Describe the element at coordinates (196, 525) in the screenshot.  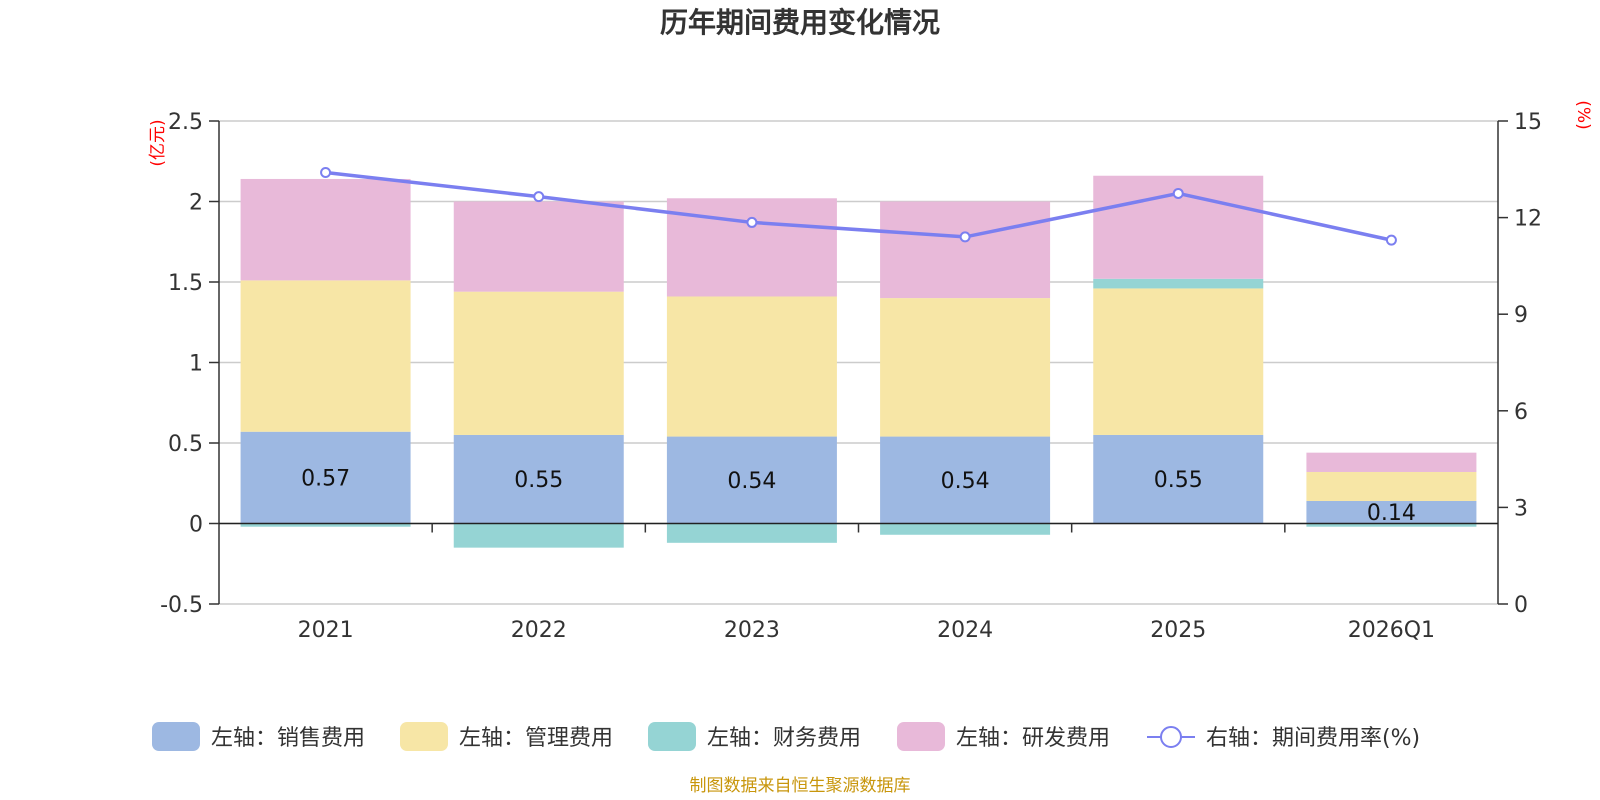
I see `left-axis-tick-label: 0` at that location.